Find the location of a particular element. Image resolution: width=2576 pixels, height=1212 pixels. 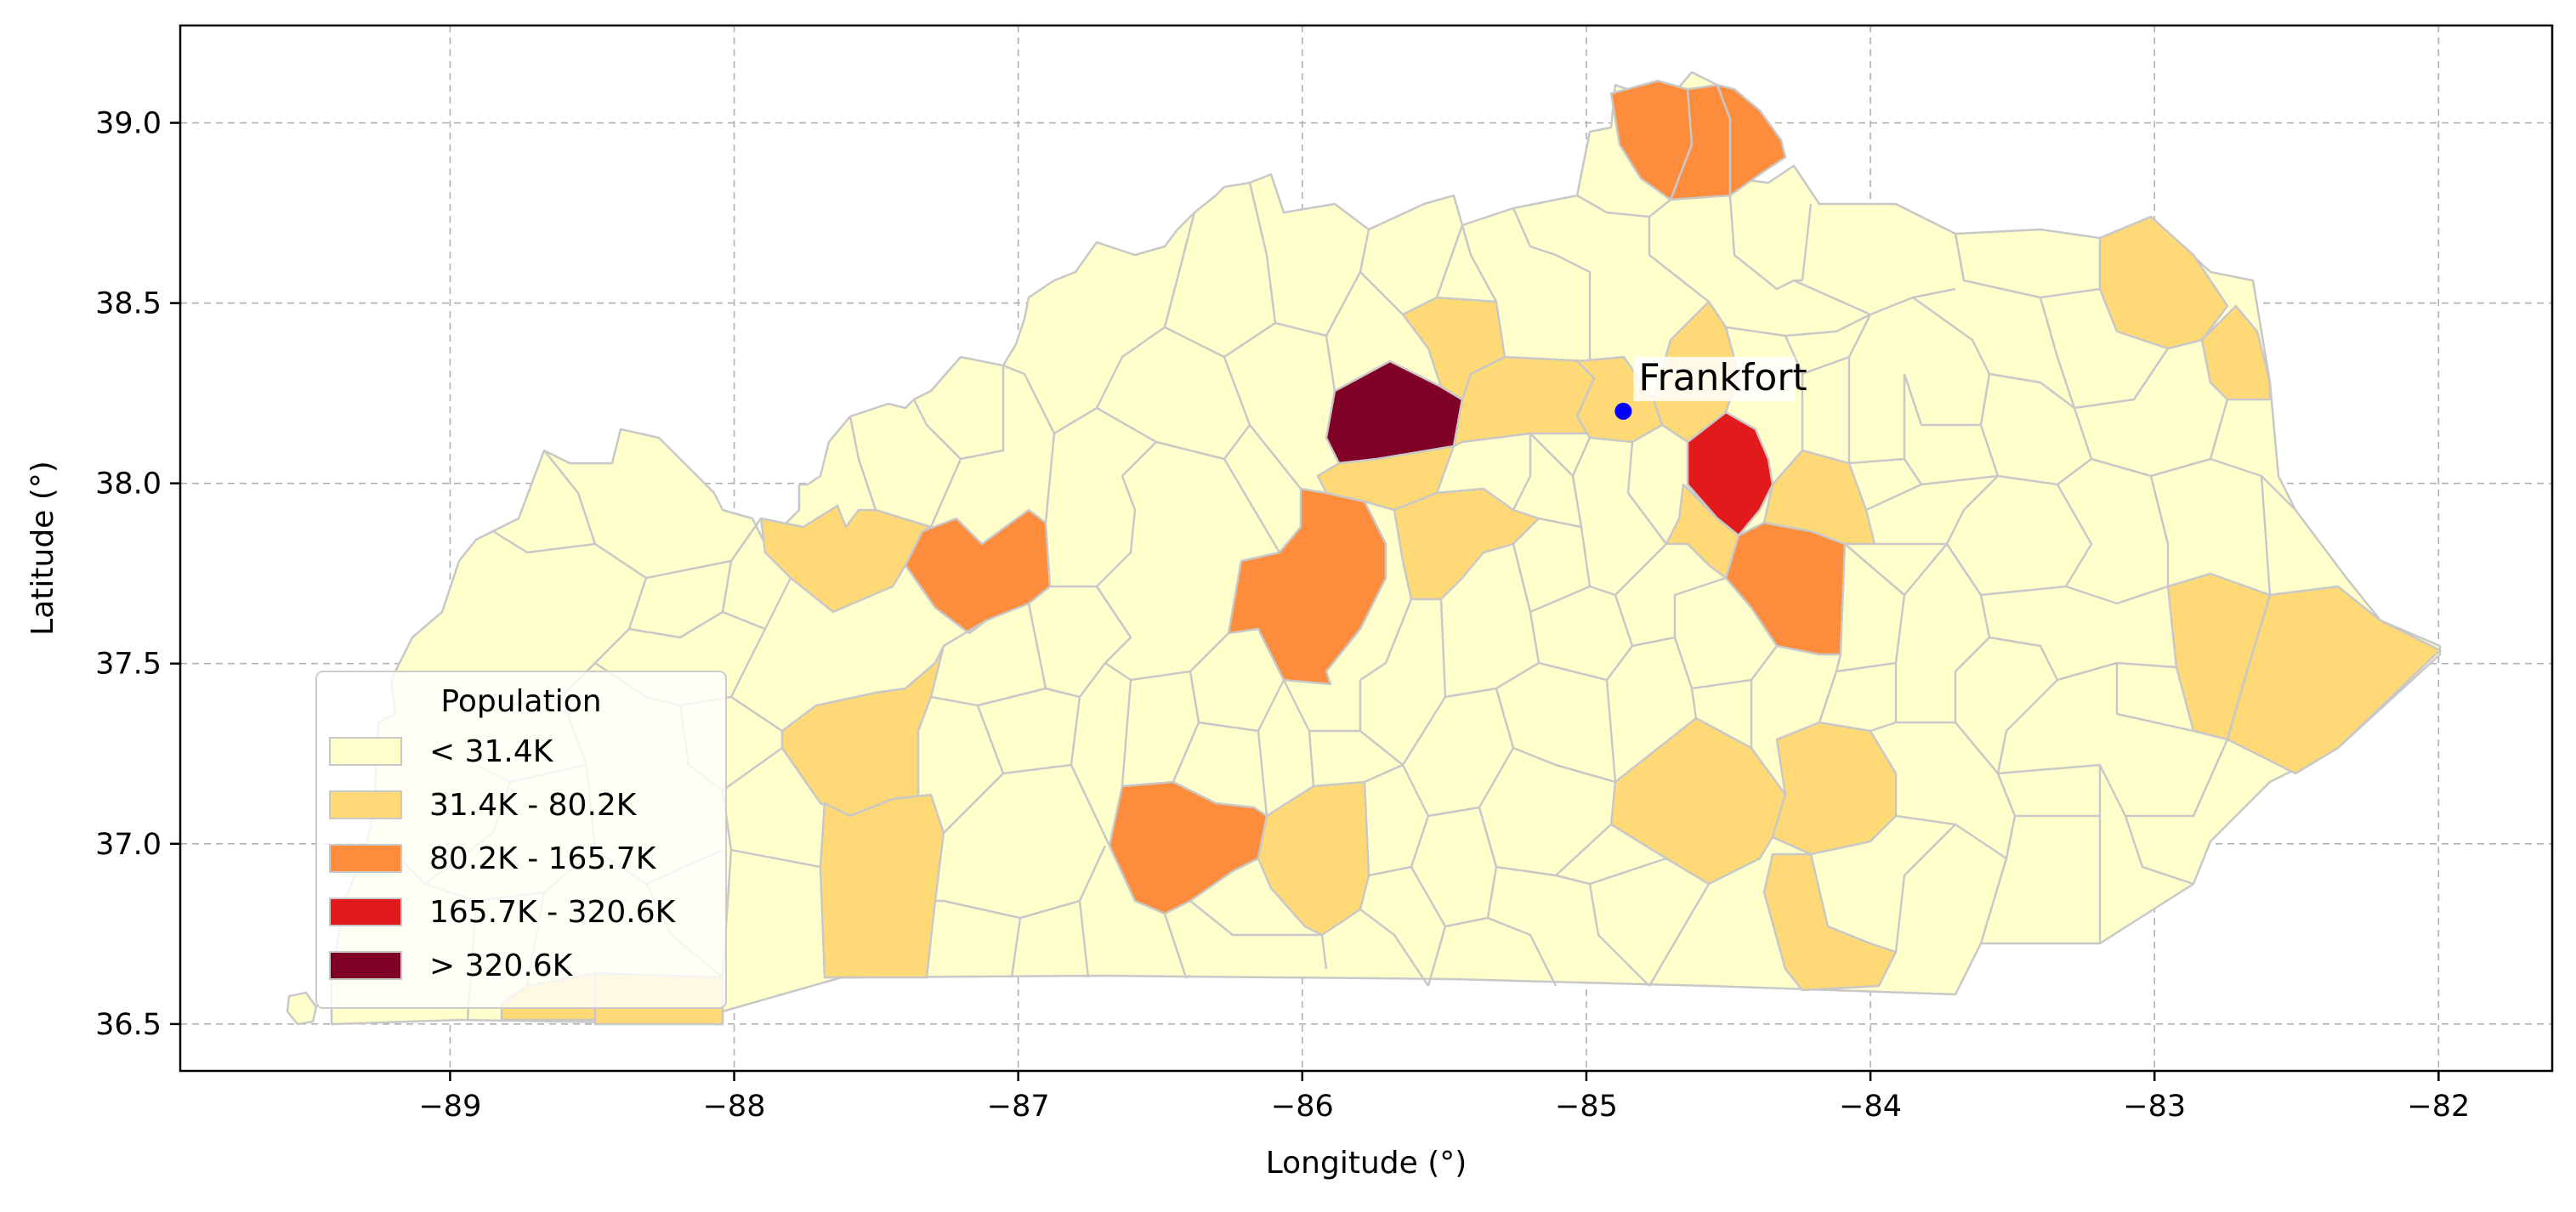

capital-marker-group: Frankfort is located at coordinates (1711, 388).